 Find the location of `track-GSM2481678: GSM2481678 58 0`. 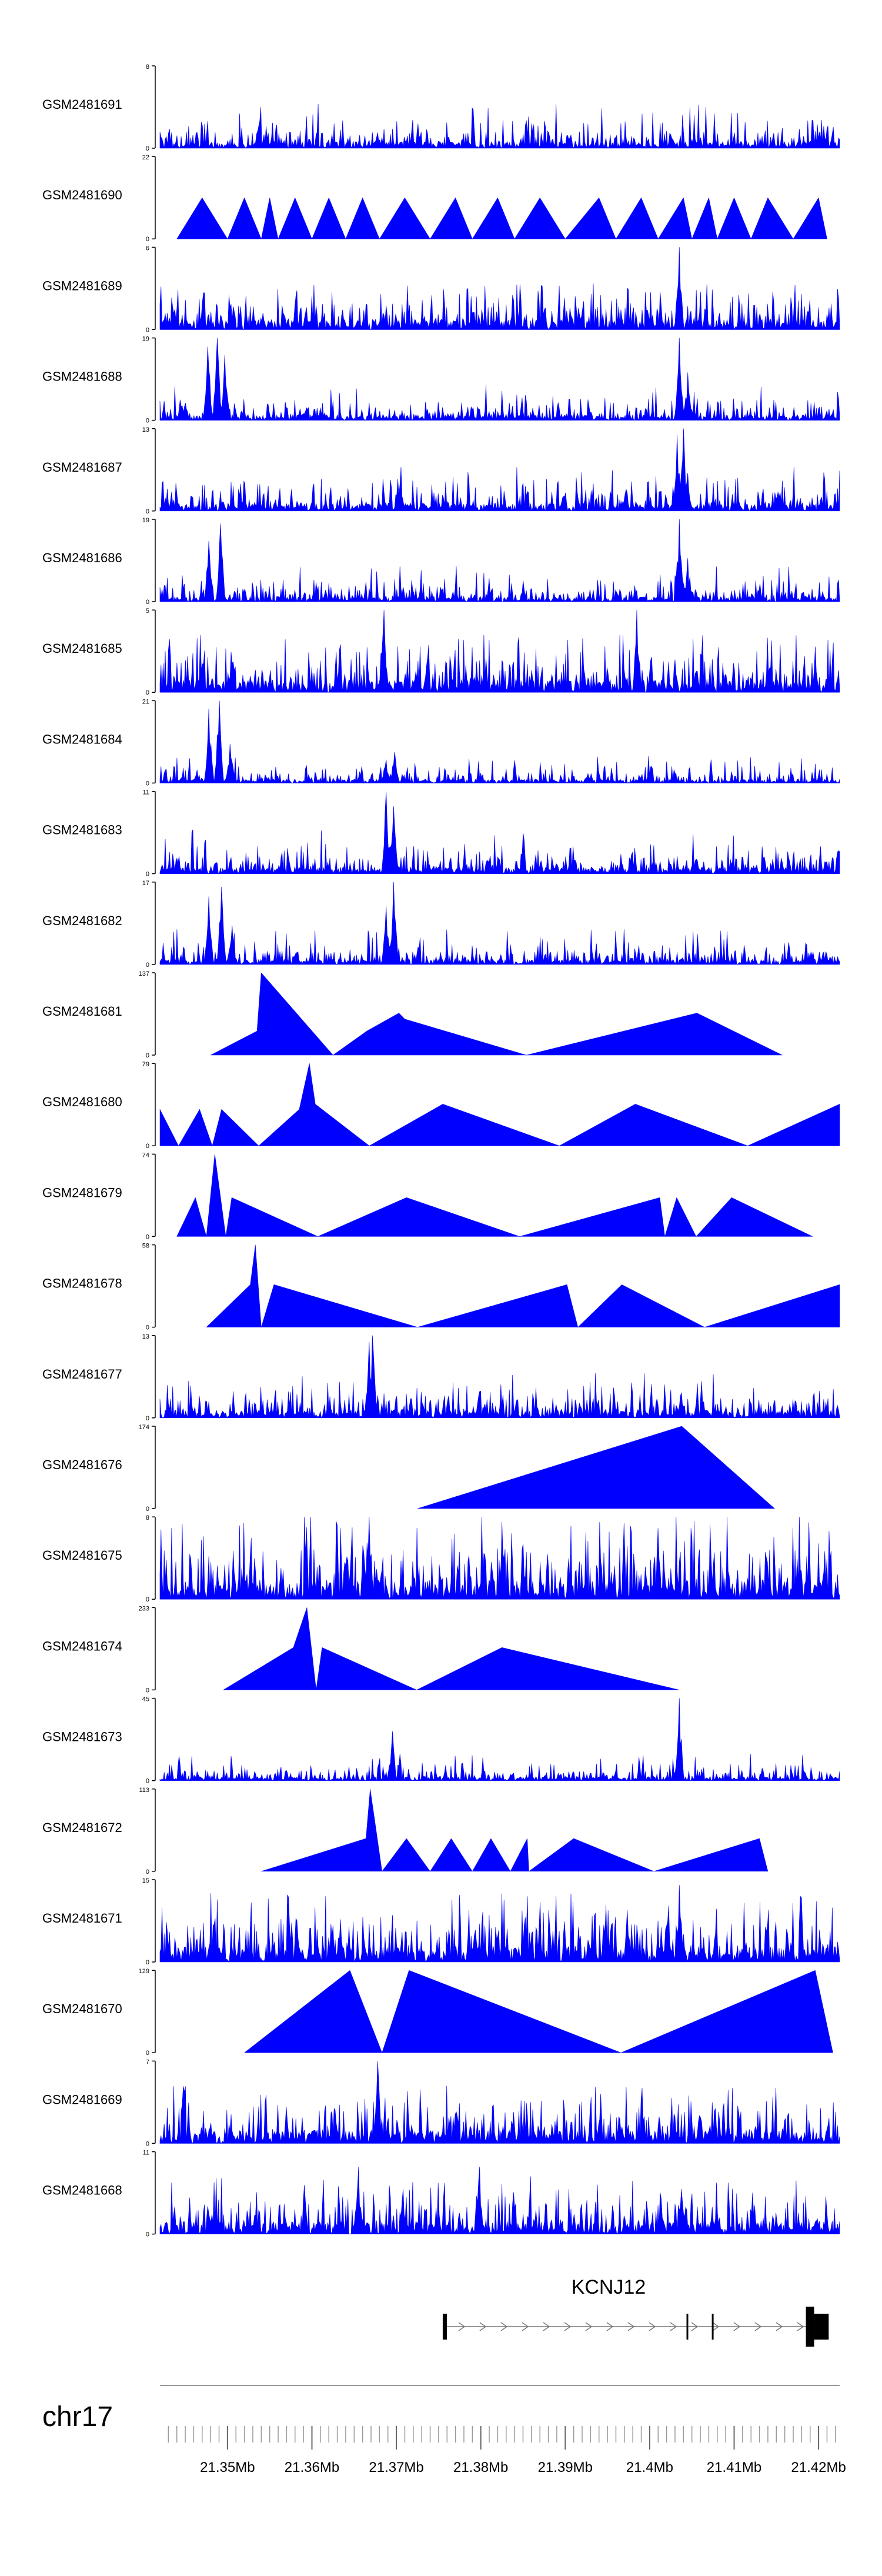

track-GSM2481678: GSM2481678 58 0 is located at coordinates (441, 1287).